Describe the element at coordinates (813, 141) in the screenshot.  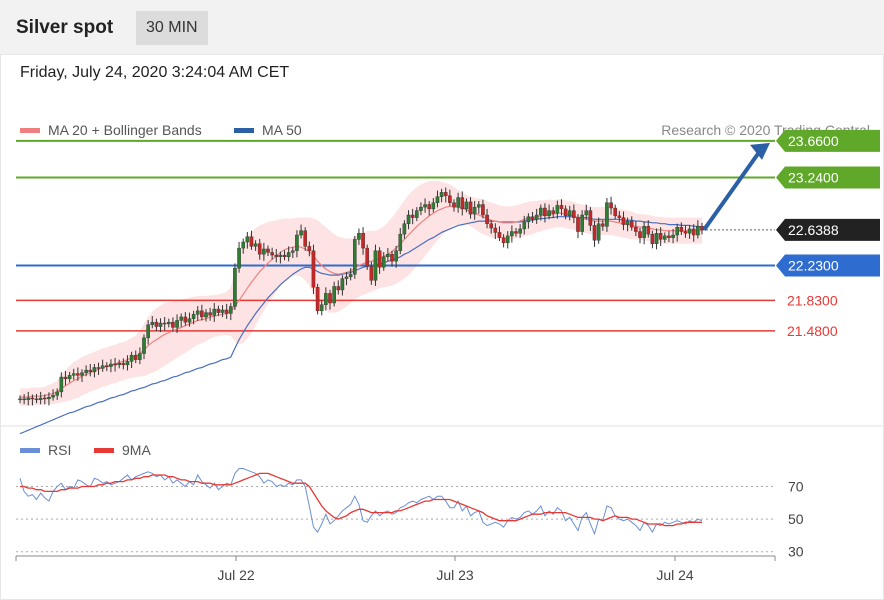
I see `level-label-23.6600: 23.6600` at that location.